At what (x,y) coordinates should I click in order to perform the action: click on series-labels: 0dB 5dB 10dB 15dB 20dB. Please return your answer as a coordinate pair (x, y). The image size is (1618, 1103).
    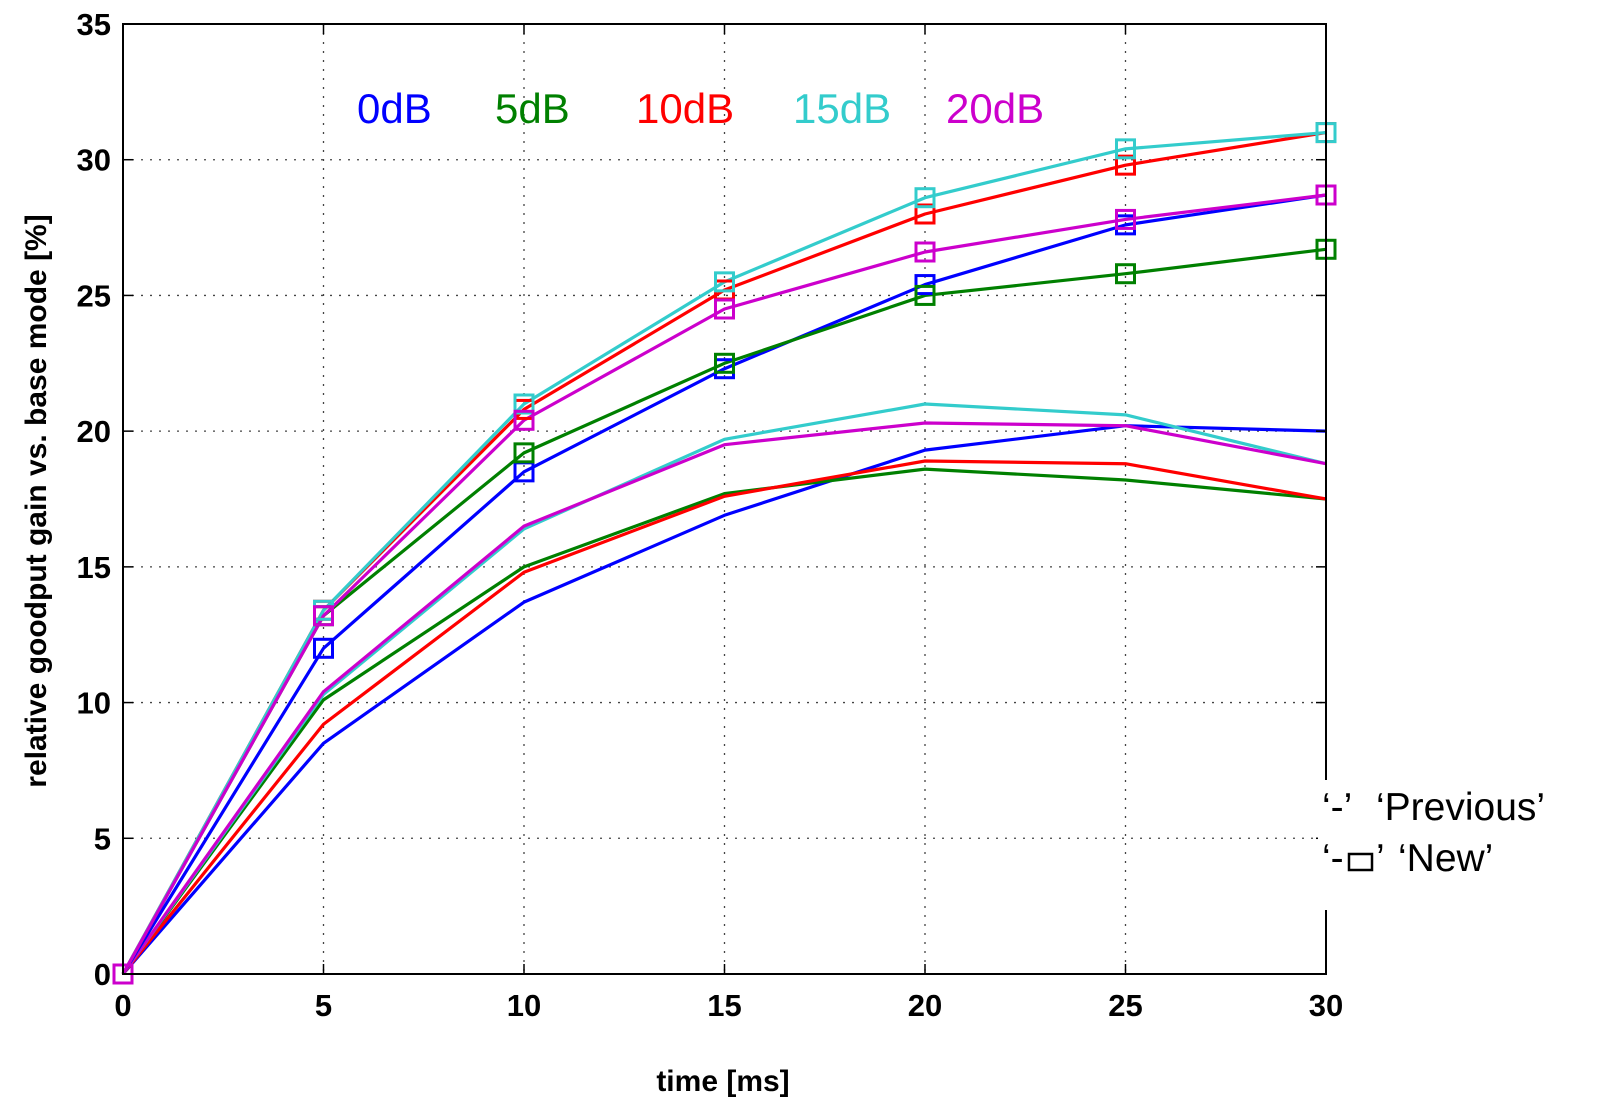
    Looking at the image, I should click on (700, 108).